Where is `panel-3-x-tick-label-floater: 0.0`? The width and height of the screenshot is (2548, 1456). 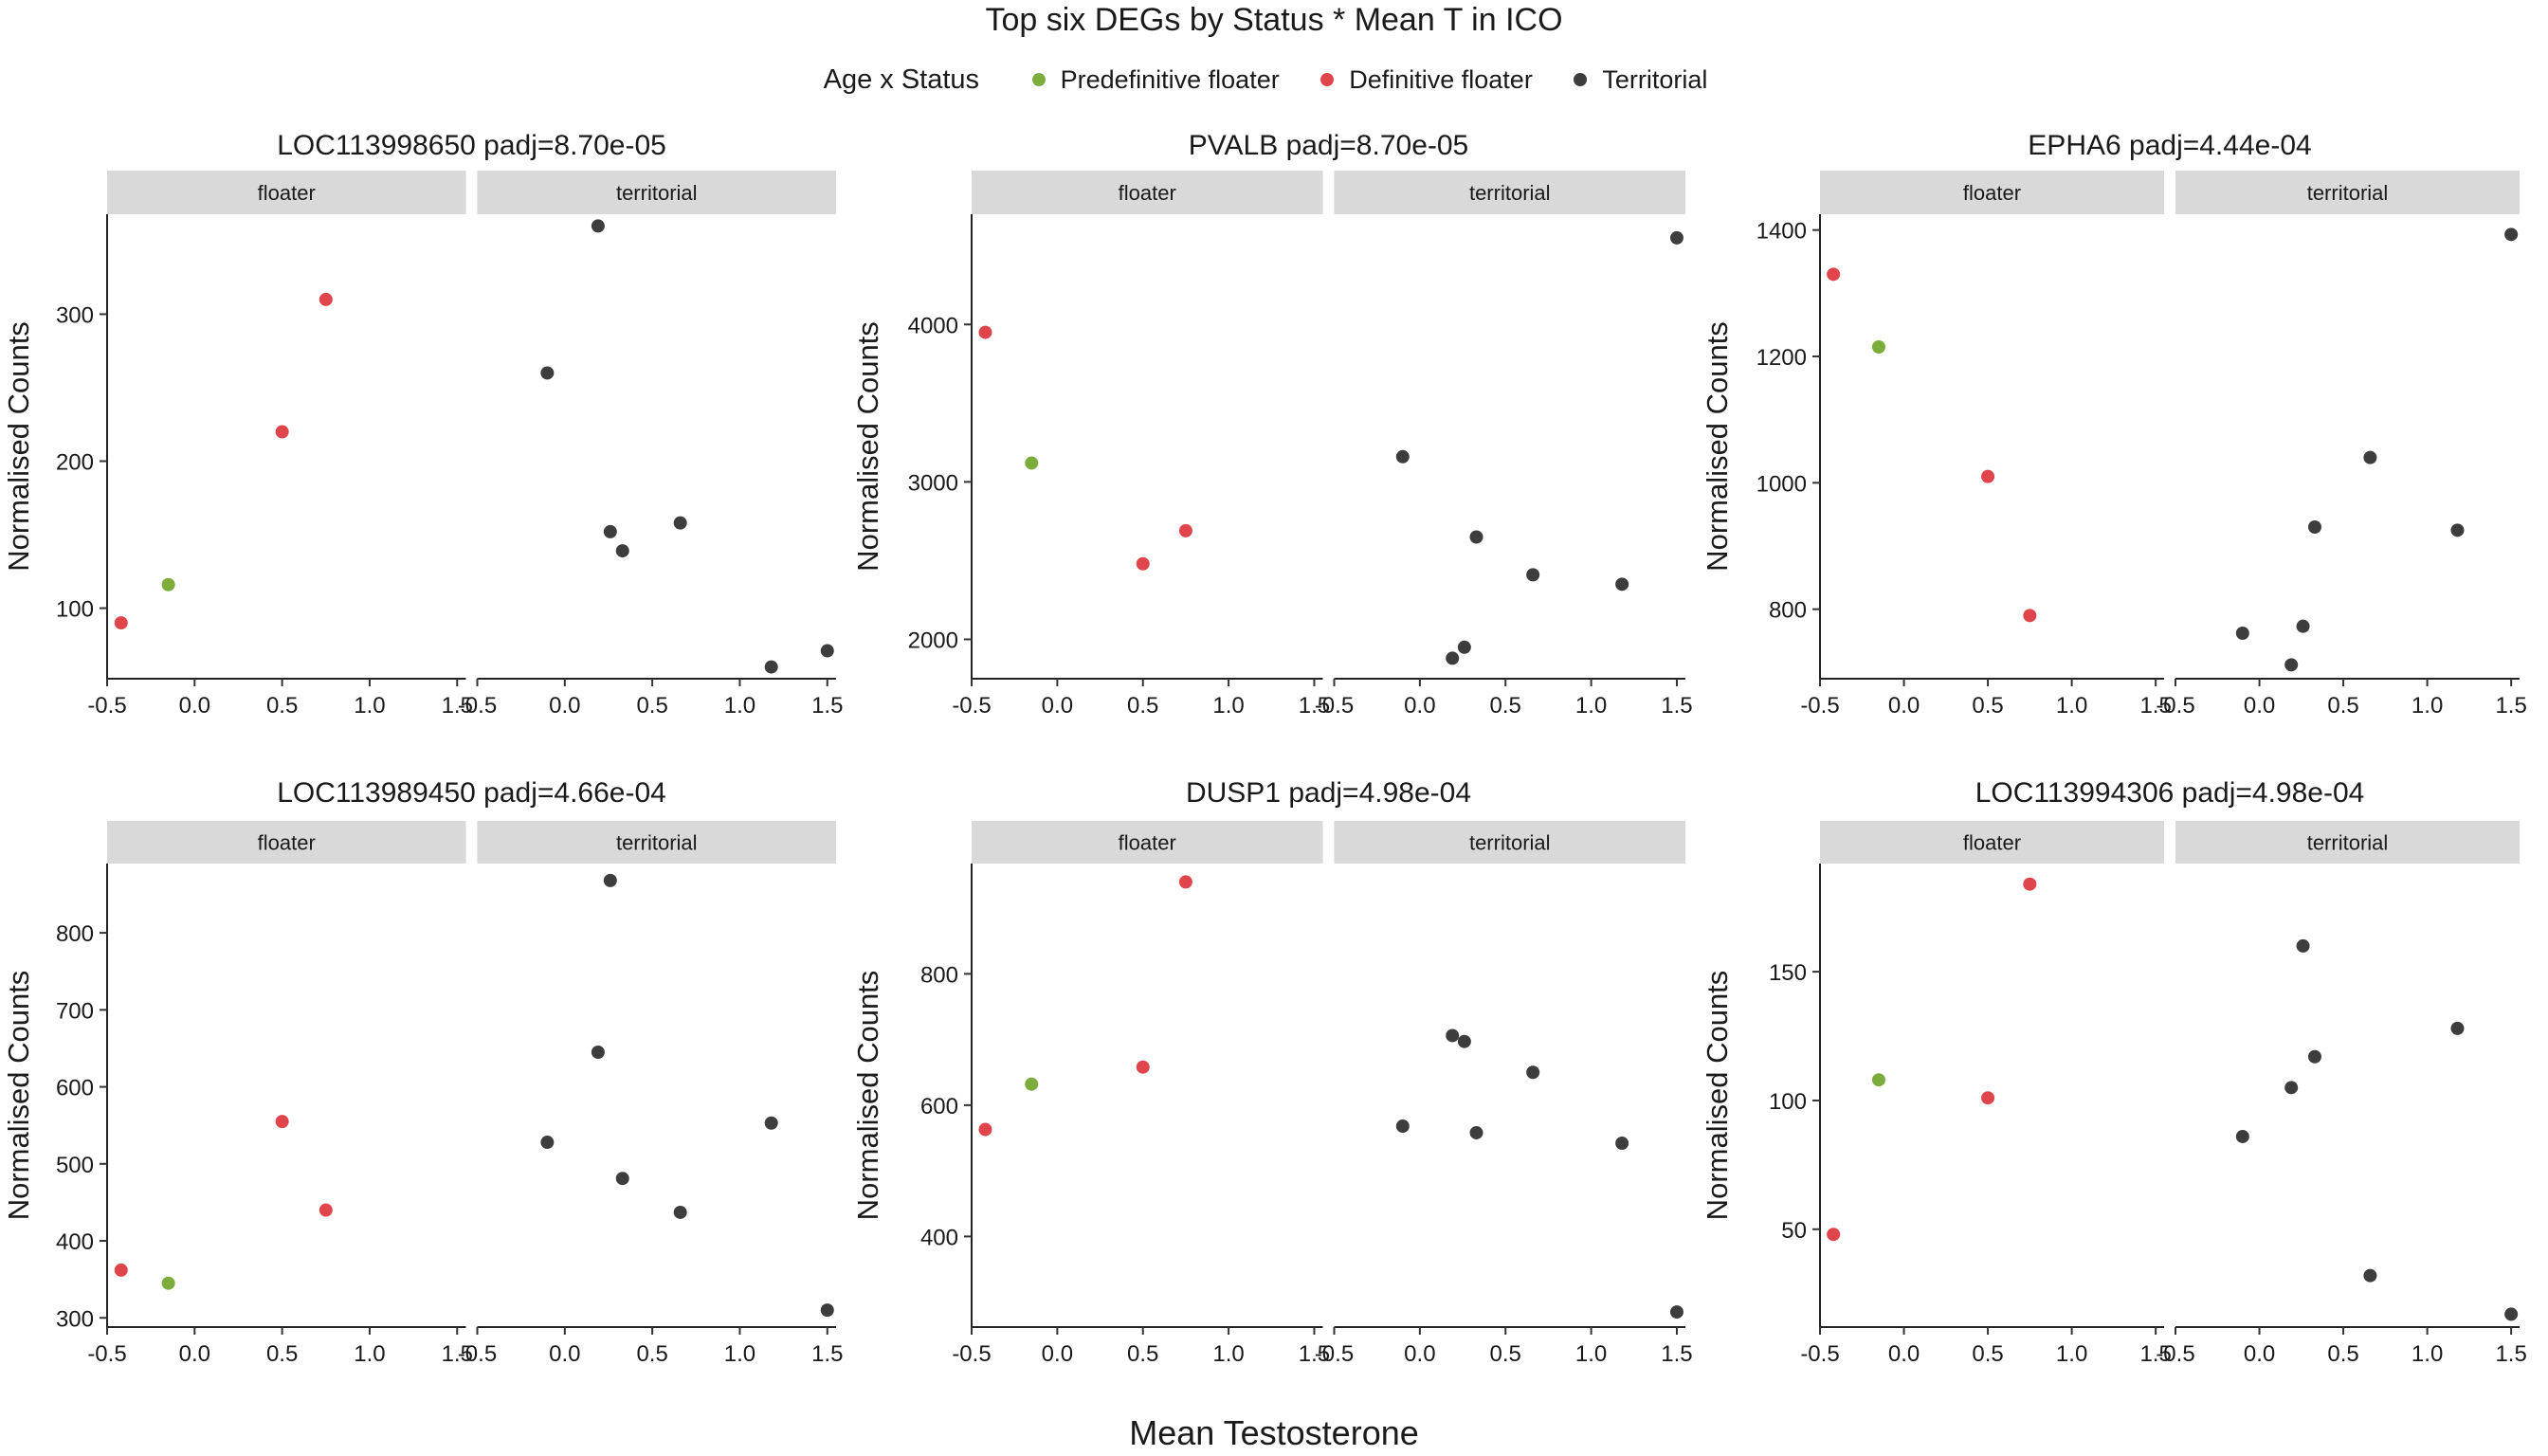 panel-3-x-tick-label-floater: 0.0 is located at coordinates (1904, 706).